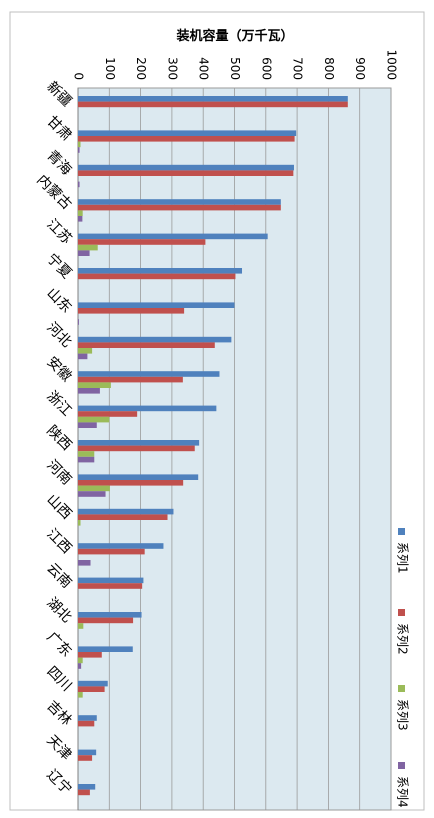 The height and width of the screenshot is (818, 434). Describe the element at coordinates (85, 351) in the screenshot. I see `bar-系列3-河北` at that location.